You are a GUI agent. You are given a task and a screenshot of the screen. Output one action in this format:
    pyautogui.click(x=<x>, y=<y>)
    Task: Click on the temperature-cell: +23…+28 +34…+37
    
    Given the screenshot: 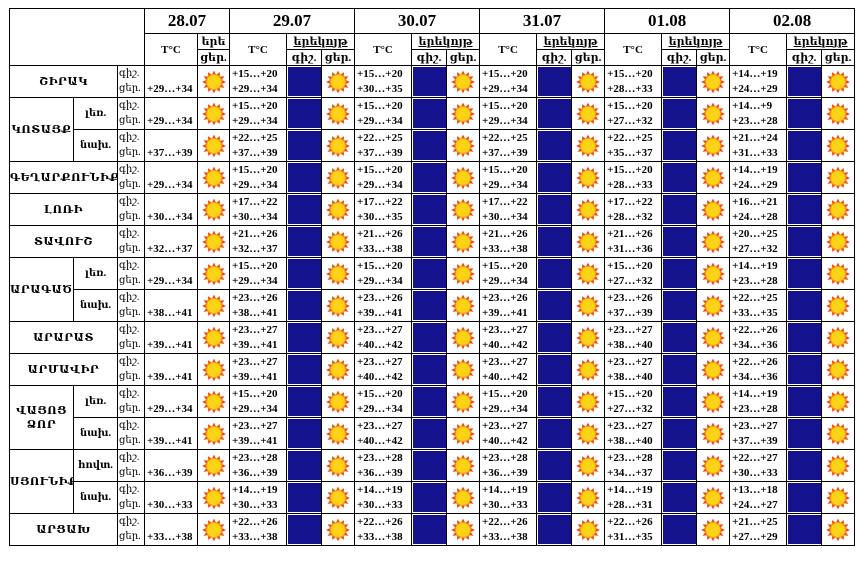 What is the action you would take?
    pyautogui.click(x=633, y=465)
    